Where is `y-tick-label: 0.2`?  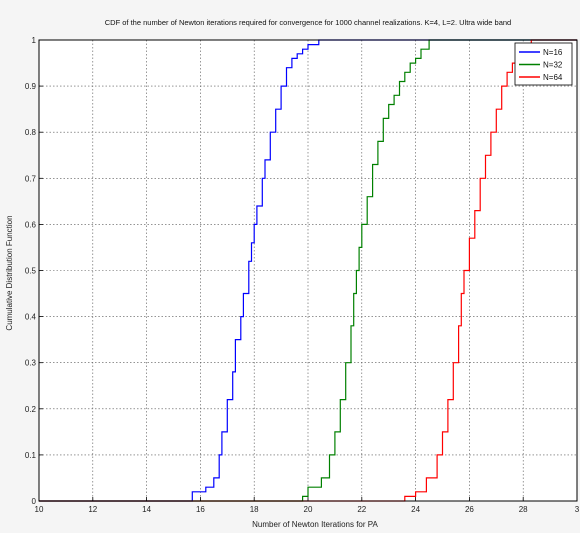 y-tick-label: 0.2 is located at coordinates (31, 409).